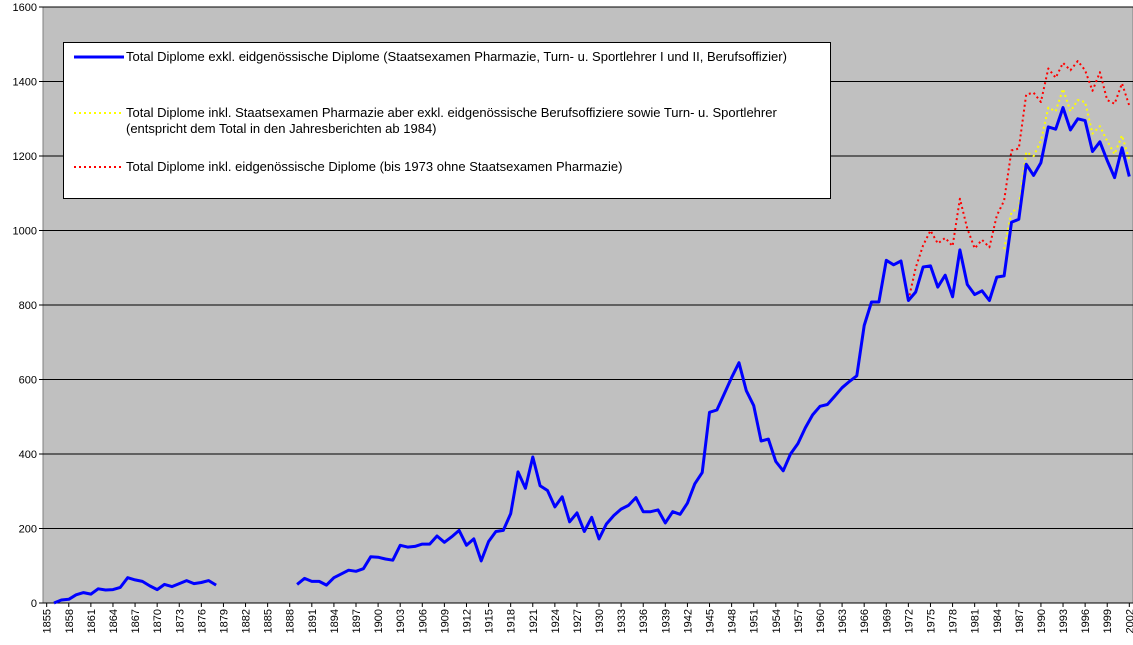 Image resolution: width=1133 pixels, height=645 pixels. Describe the element at coordinates (158, 621) in the screenshot. I see `x-tick-label: 1870` at that location.